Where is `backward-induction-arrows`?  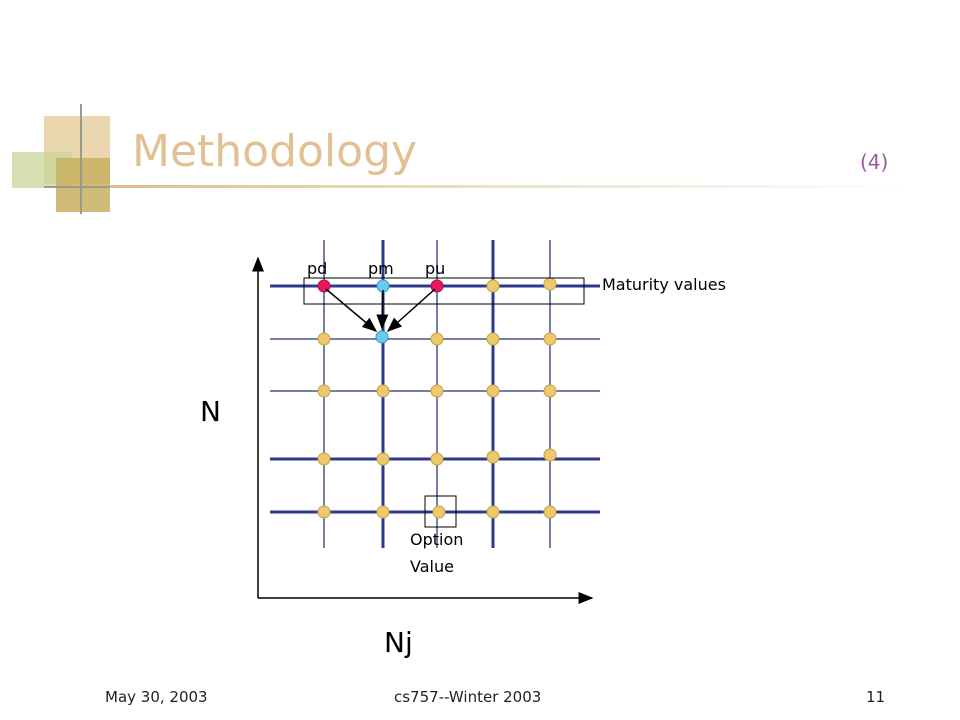 backward-induction-arrows is located at coordinates (380, 310).